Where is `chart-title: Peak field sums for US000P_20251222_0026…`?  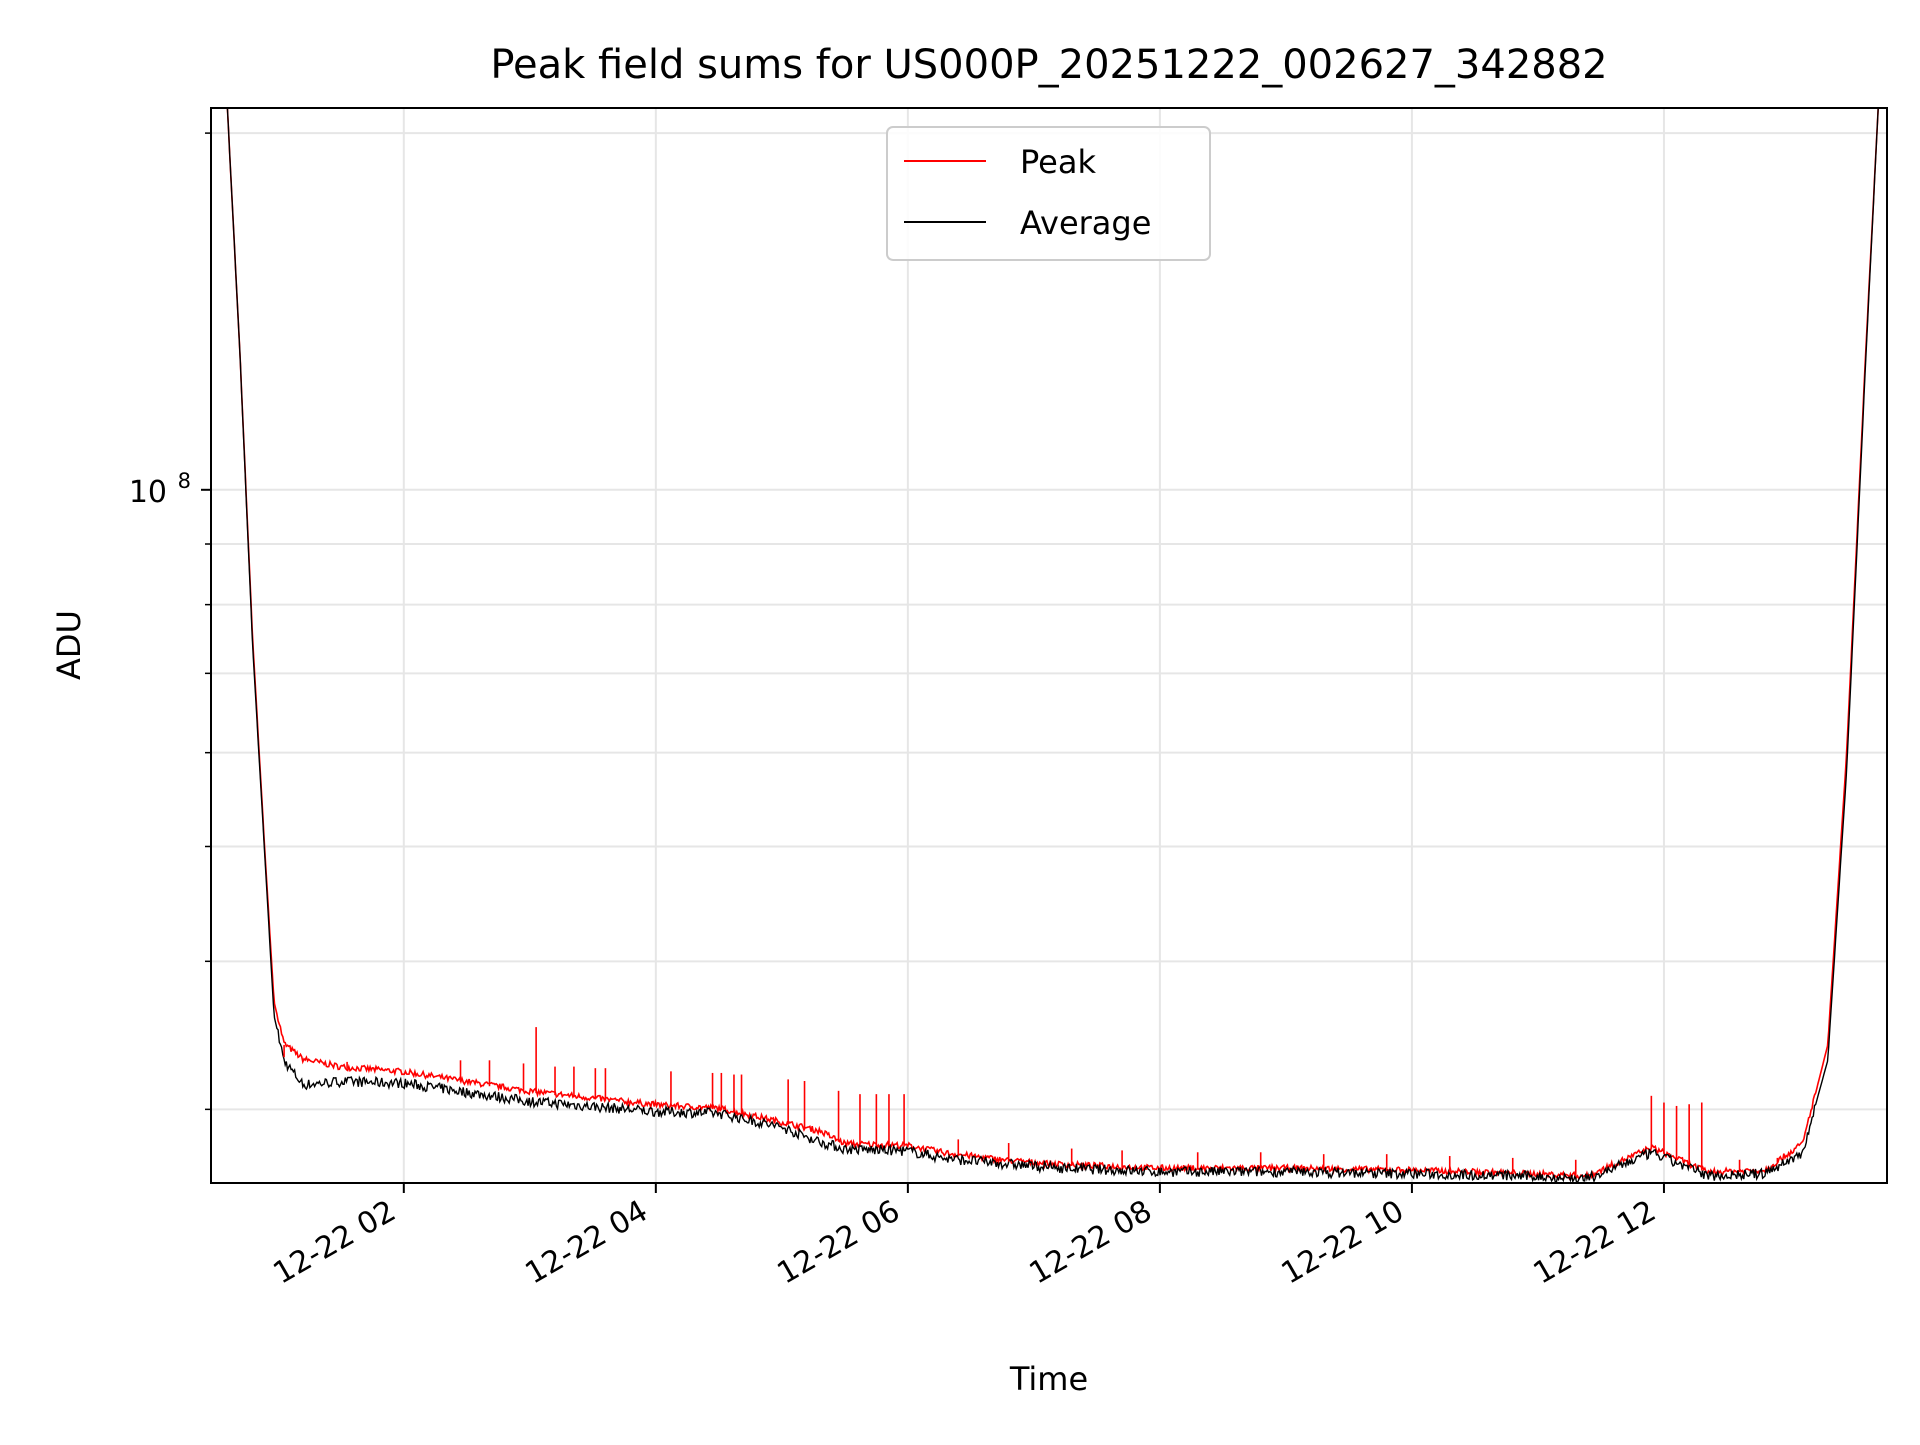
chart-title: Peak field sums for US000P_20251222_0026… is located at coordinates (1048, 65).